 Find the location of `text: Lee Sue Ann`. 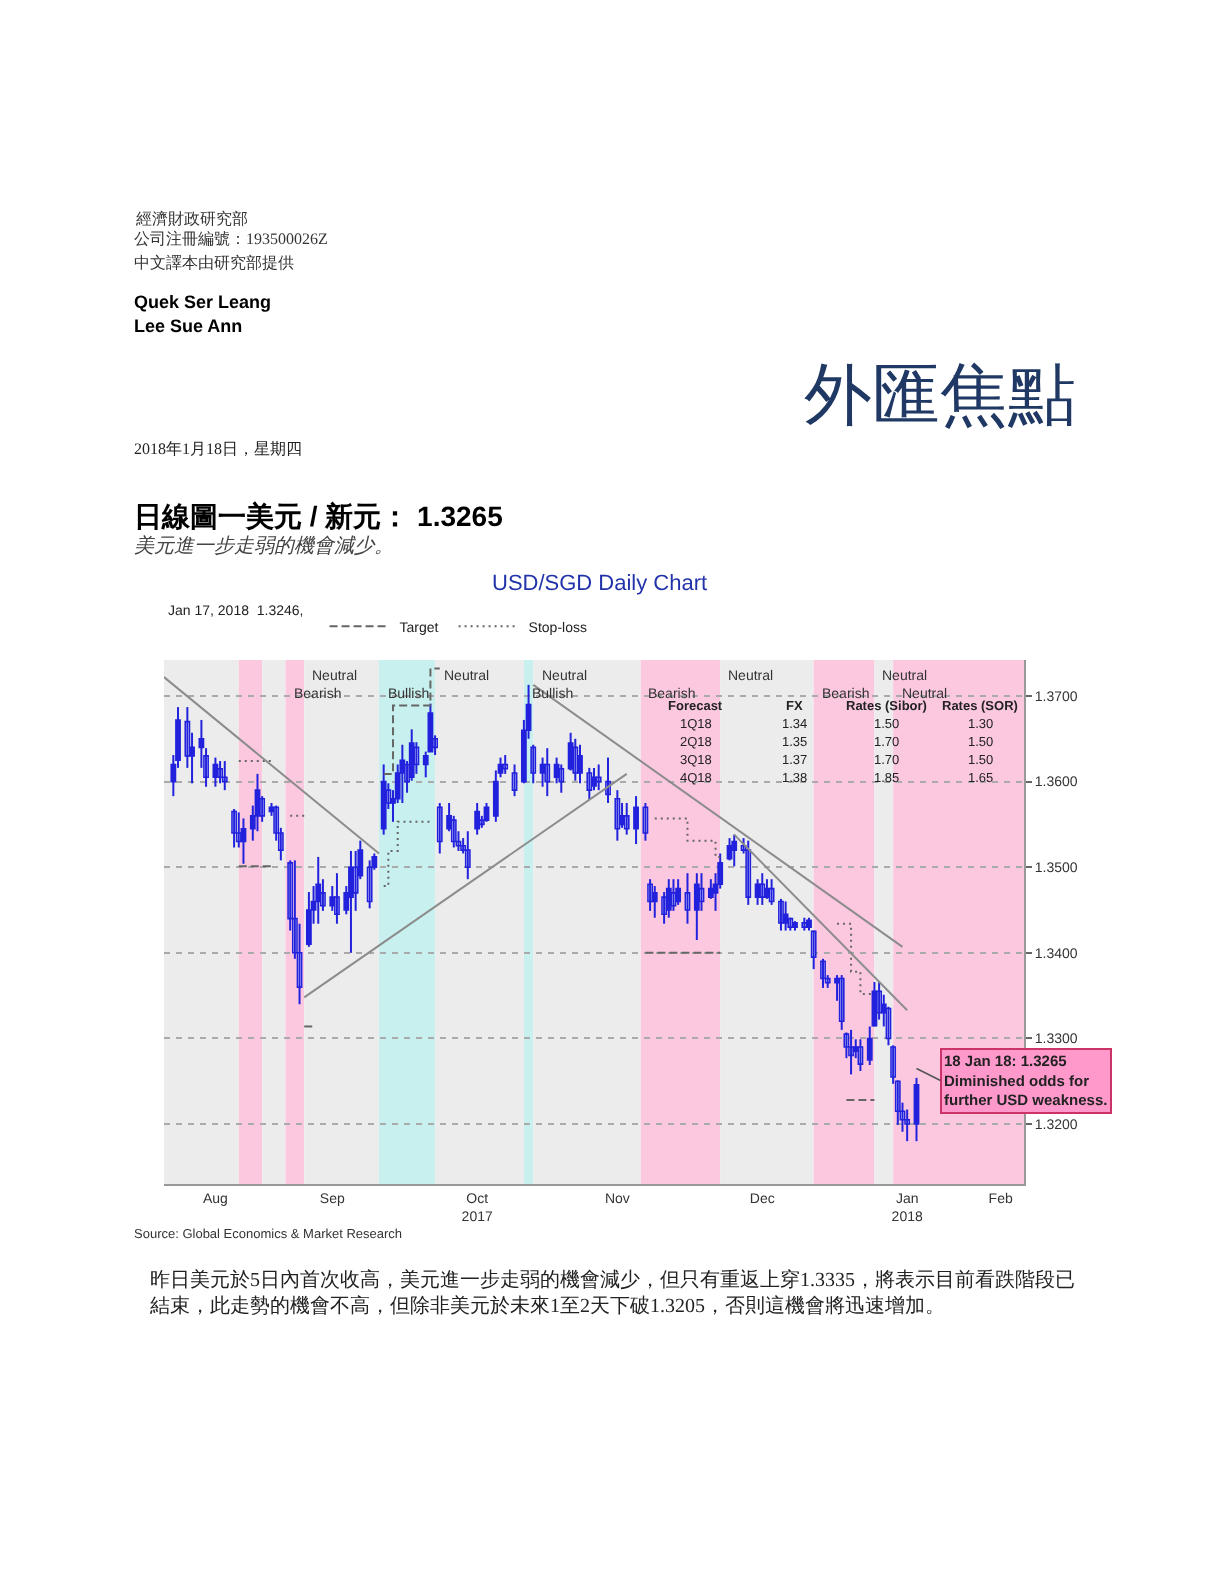

text: Lee Sue Ann is located at coordinates (188, 326).